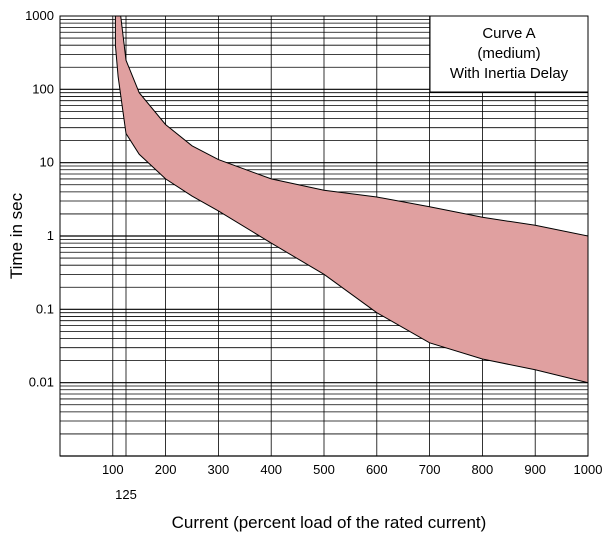 This screenshot has width=608, height=542. What do you see at coordinates (430, 469) in the screenshot?
I see `x-tick-label: 700` at bounding box center [430, 469].